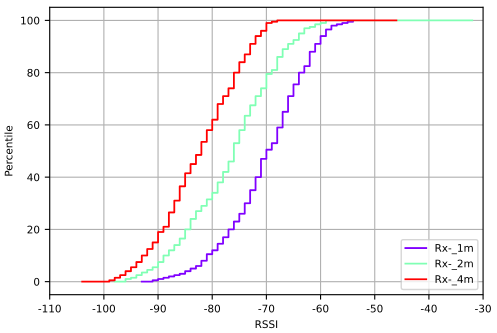  Describe the element at coordinates (454, 265) in the screenshot. I see `legend-label: Rx-_2m` at that location.